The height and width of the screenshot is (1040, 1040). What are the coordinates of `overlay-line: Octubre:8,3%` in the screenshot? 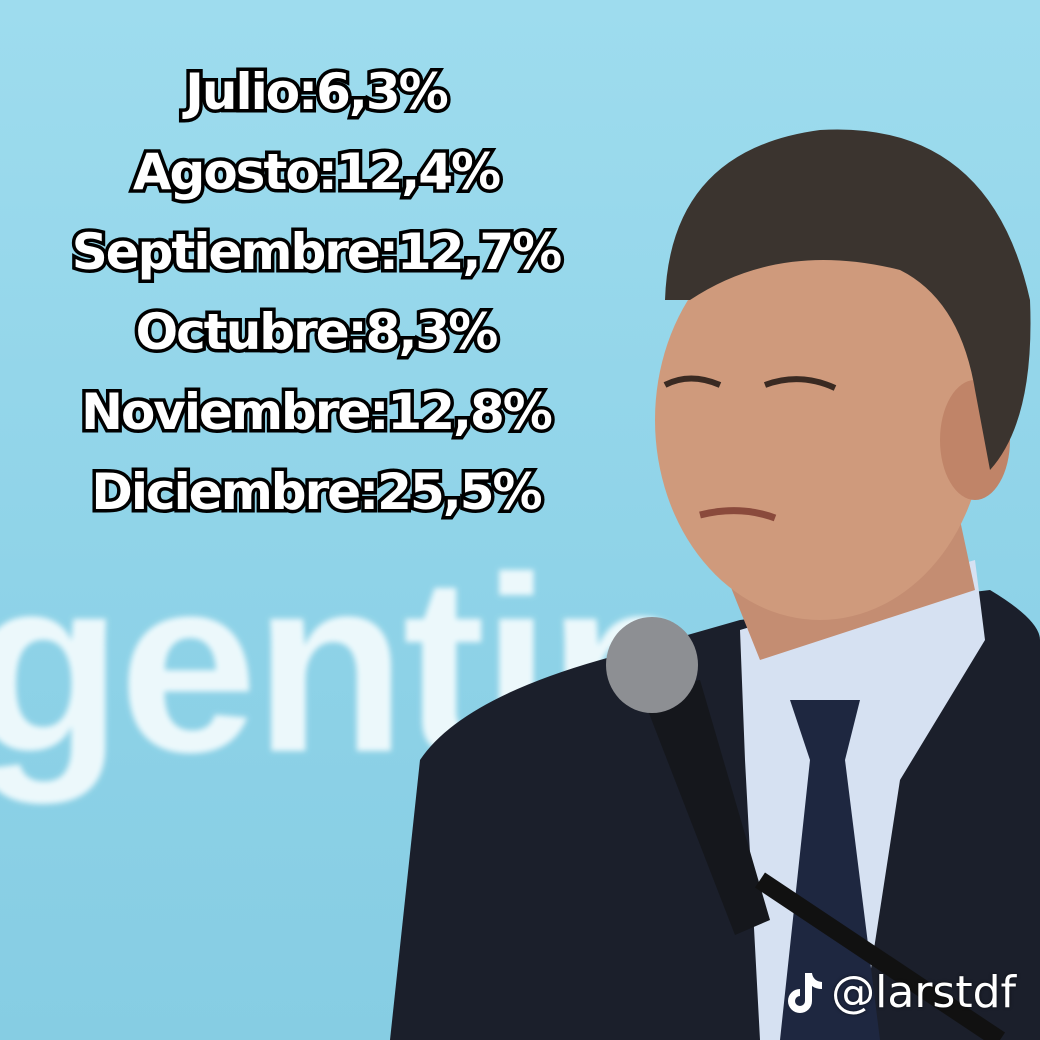 It's located at (317, 332).